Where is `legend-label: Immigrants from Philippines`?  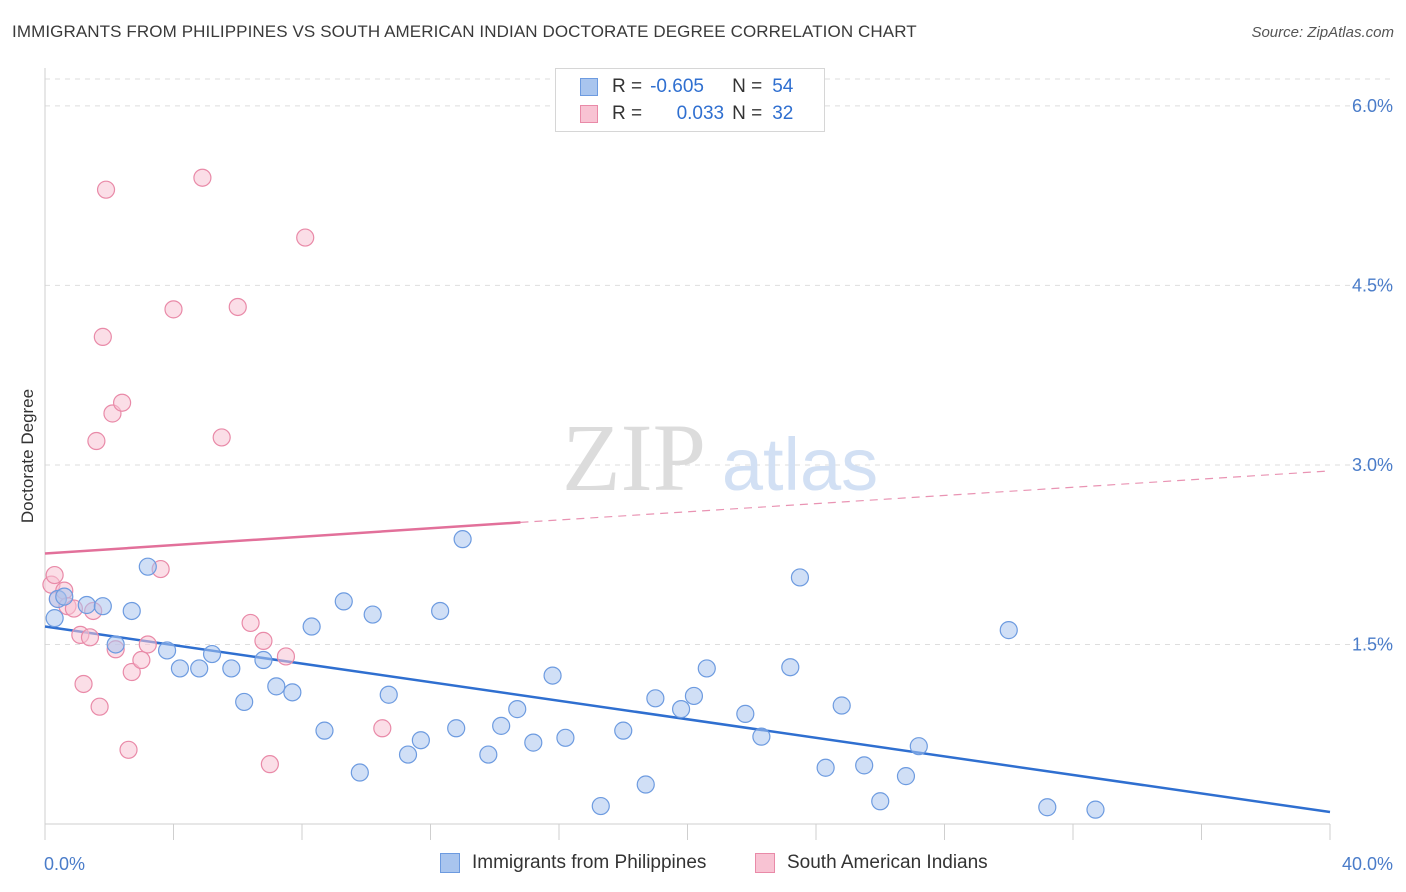 legend-label: Immigrants from Philippines is located at coordinates (589, 862).